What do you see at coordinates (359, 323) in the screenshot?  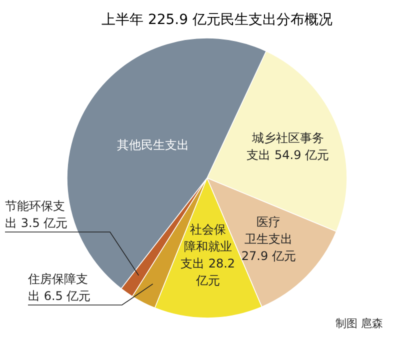 I see `text: 制图 扈森` at bounding box center [359, 323].